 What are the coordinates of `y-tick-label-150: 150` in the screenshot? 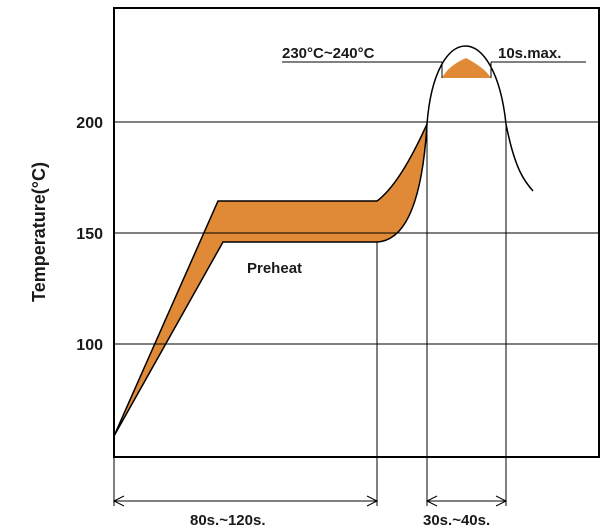 It's located at (89, 234).